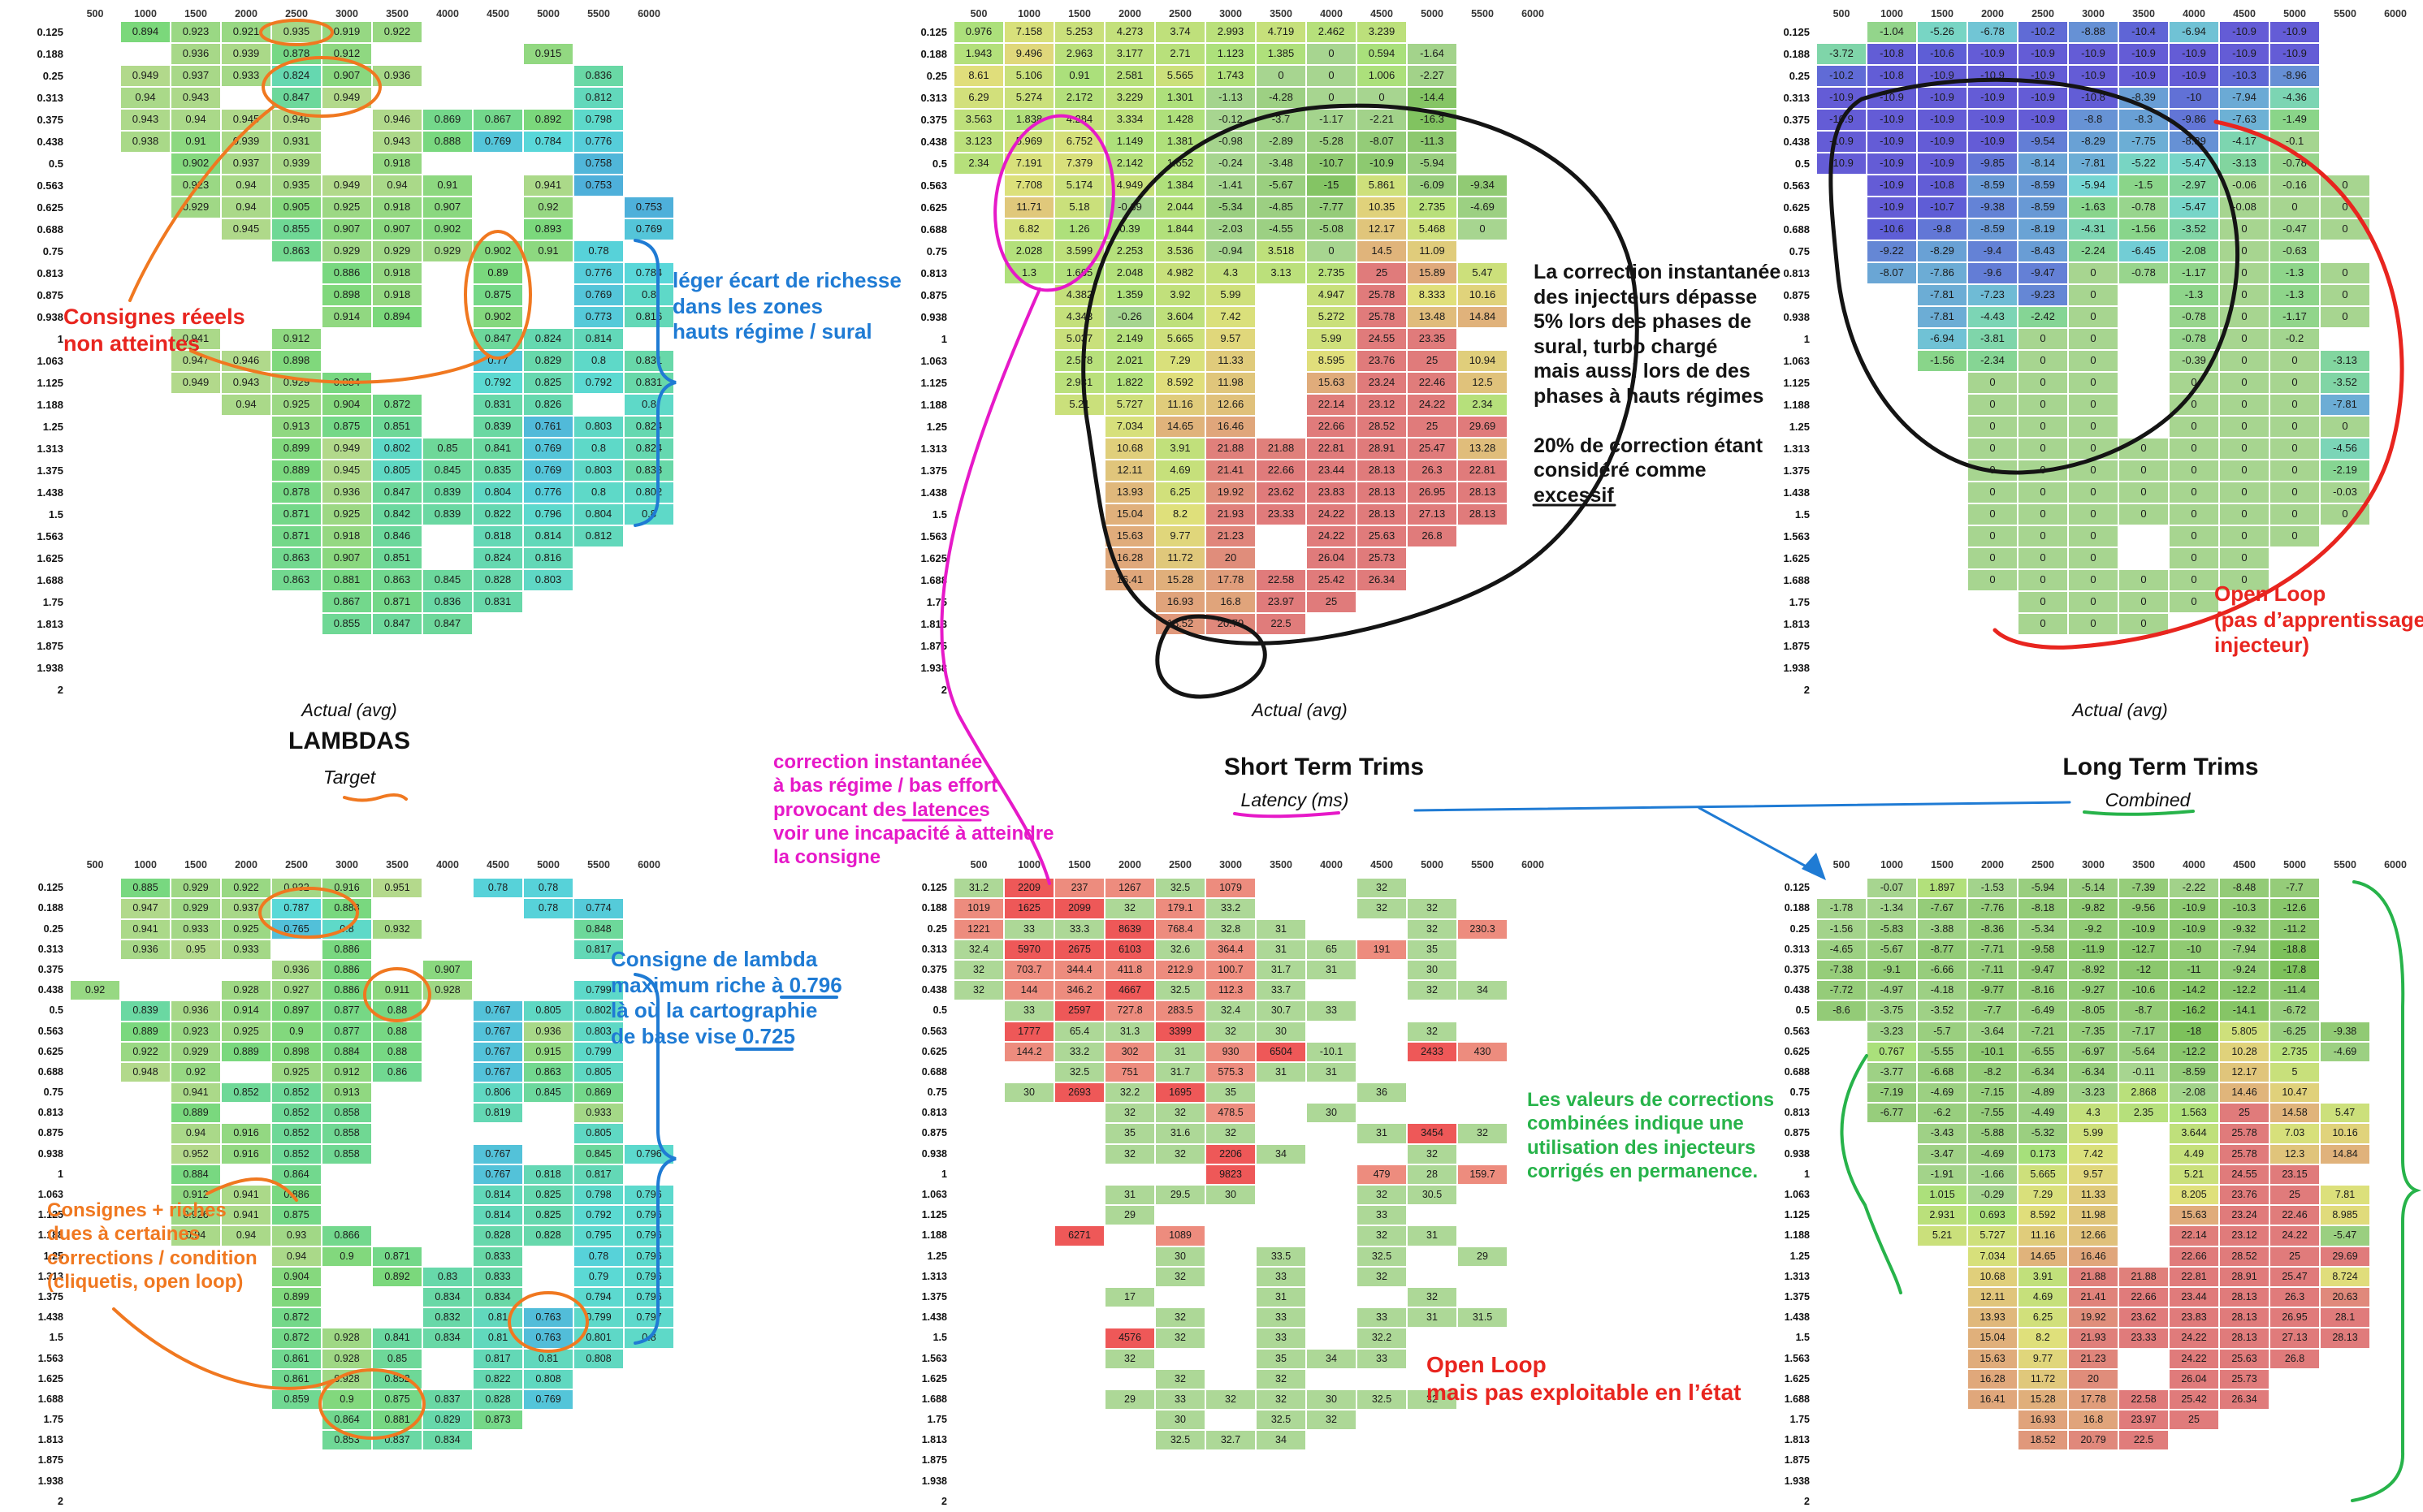 The width and height of the screenshot is (2423, 1512). What do you see at coordinates (1230, 536) in the screenshot?
I see `table-cell: 21.23` at bounding box center [1230, 536].